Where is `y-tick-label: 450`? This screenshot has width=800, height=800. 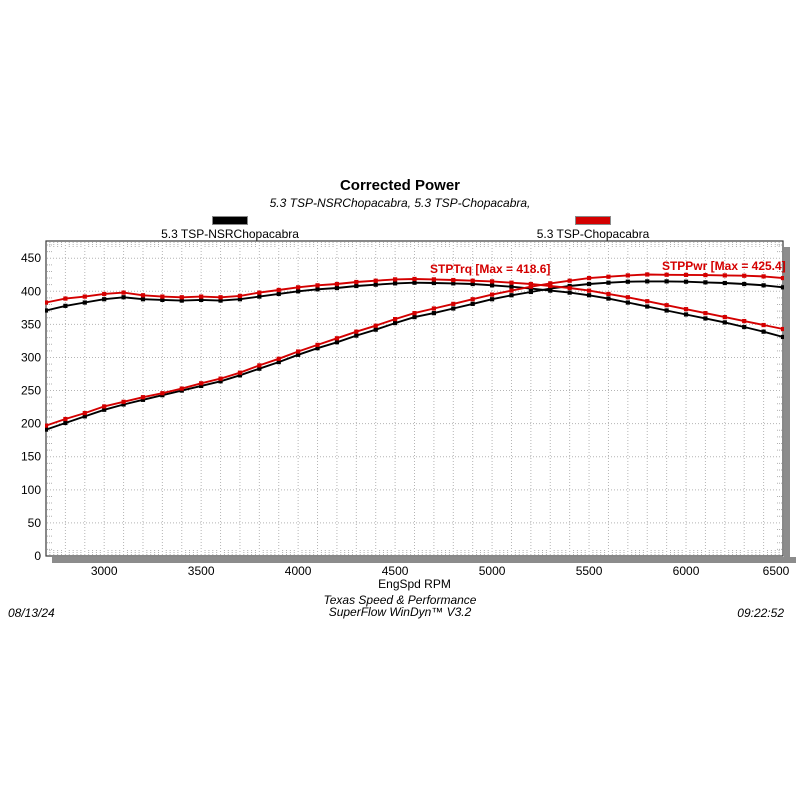
y-tick-label: 450 is located at coordinates (31, 258).